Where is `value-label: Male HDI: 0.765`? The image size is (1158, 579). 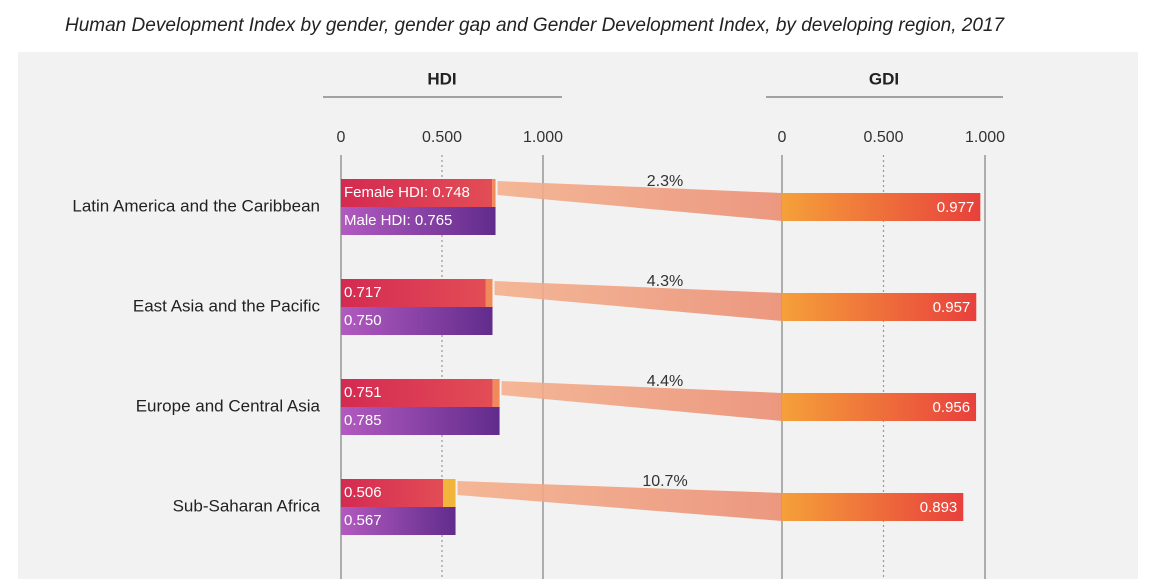
value-label: Male HDI: 0.765 is located at coordinates (398, 220).